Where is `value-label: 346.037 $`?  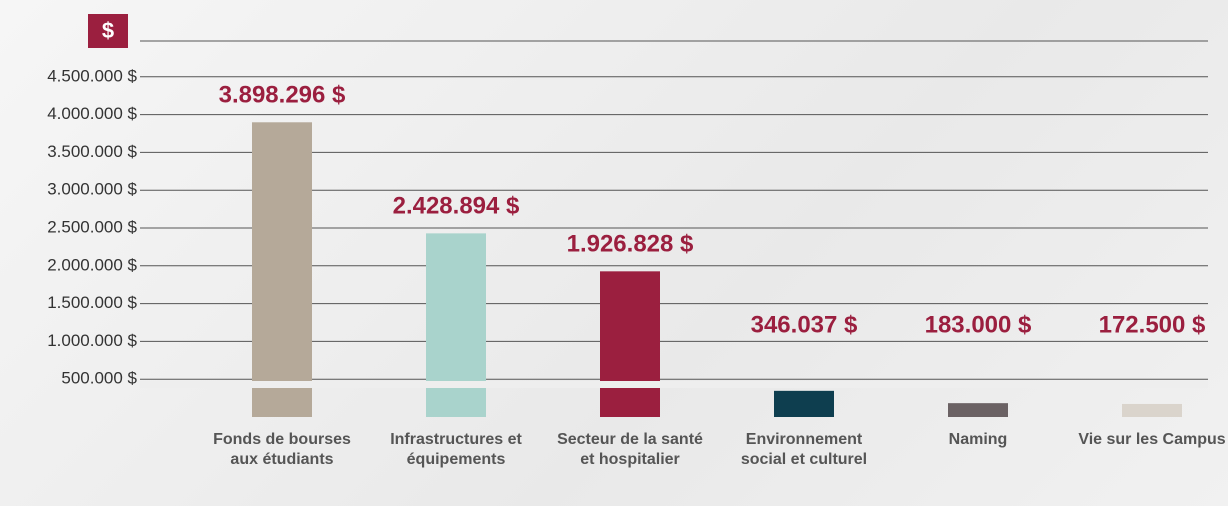 value-label: 346.037 $ is located at coordinates (804, 324).